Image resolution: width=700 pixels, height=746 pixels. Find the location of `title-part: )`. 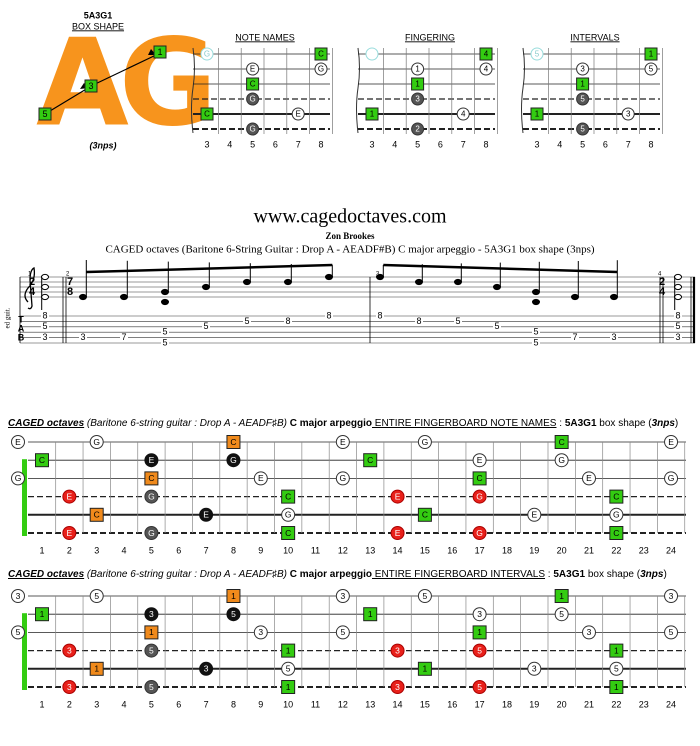

title-part: ) is located at coordinates (664, 574).